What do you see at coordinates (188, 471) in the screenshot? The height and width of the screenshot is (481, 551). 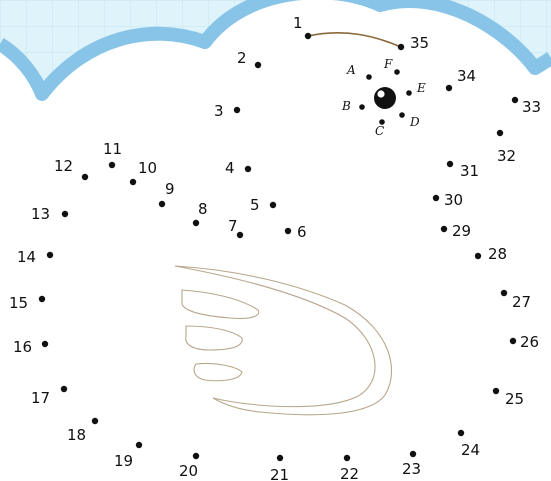 I see `dot-label-20: 20` at bounding box center [188, 471].